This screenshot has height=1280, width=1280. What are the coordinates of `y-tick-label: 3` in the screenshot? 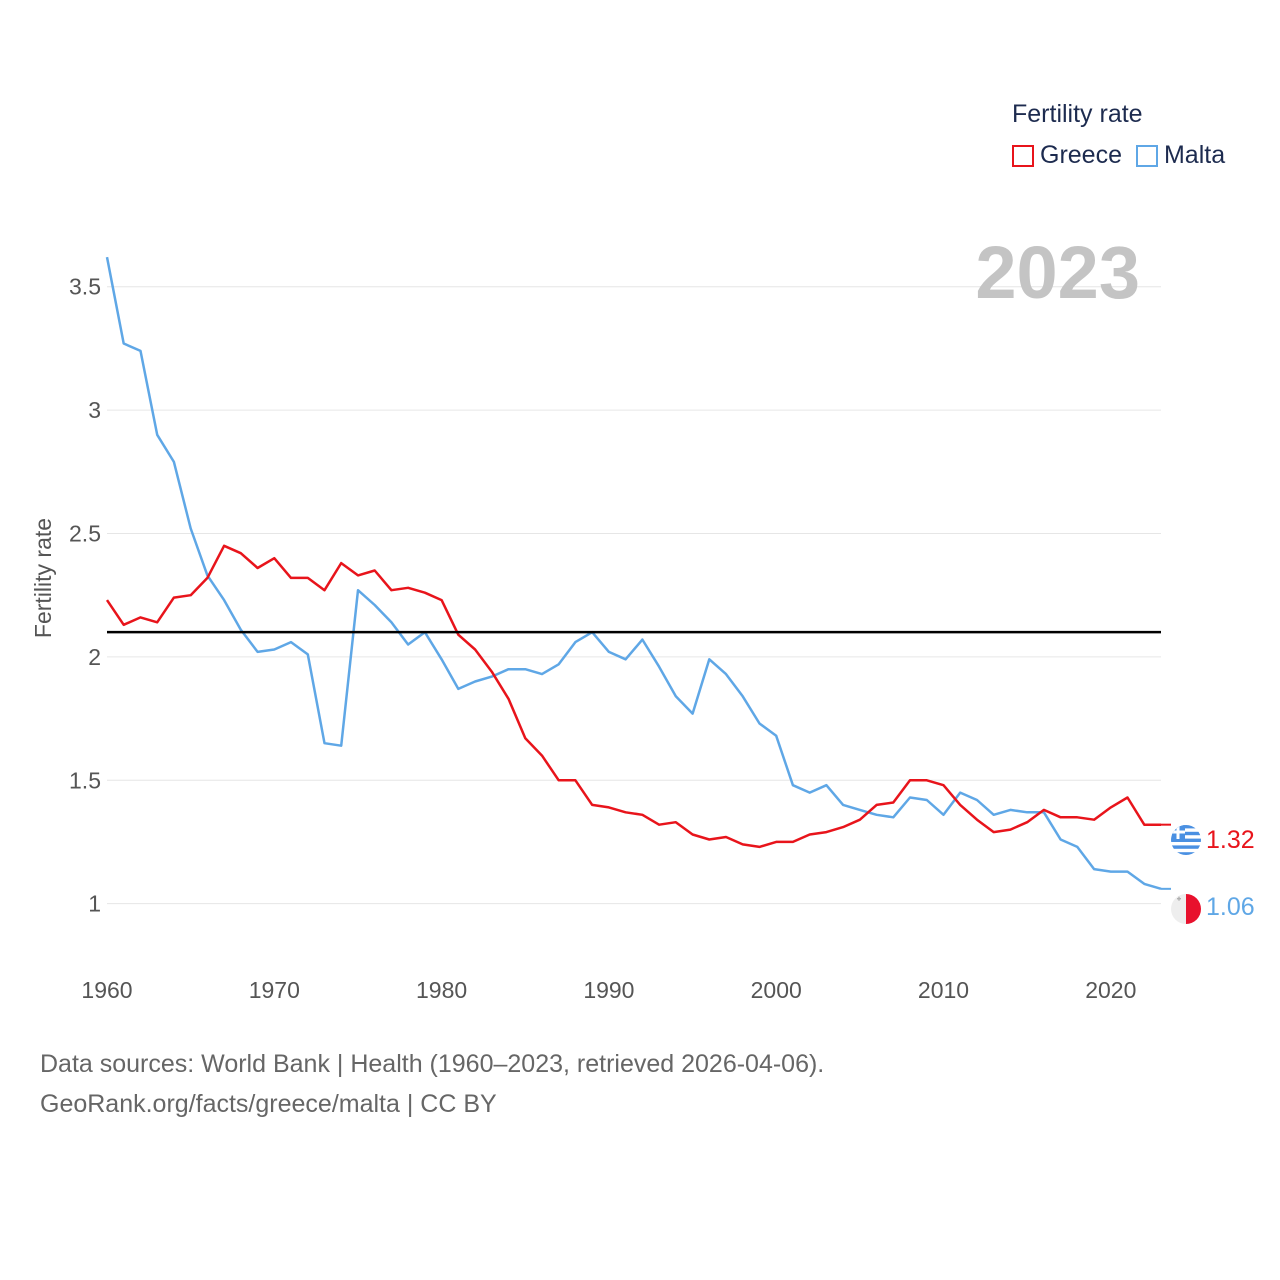 It's located at (94, 410).